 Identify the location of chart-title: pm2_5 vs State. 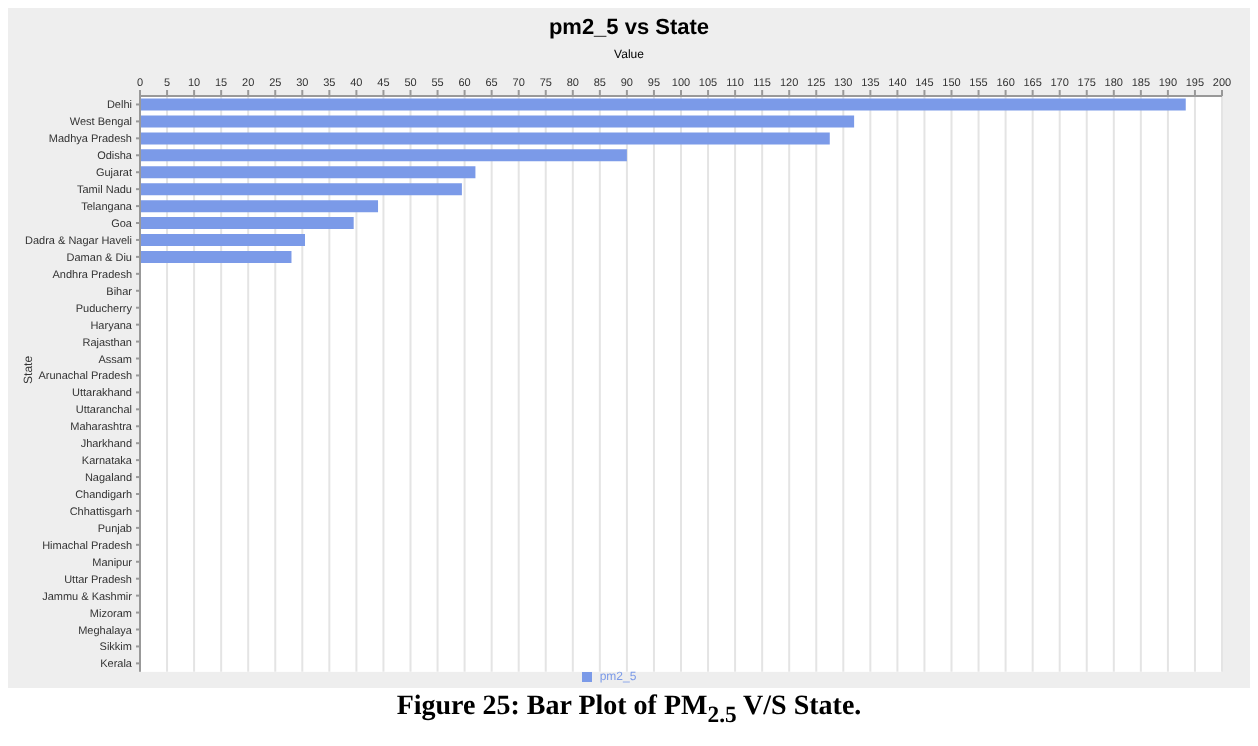
(629, 28).